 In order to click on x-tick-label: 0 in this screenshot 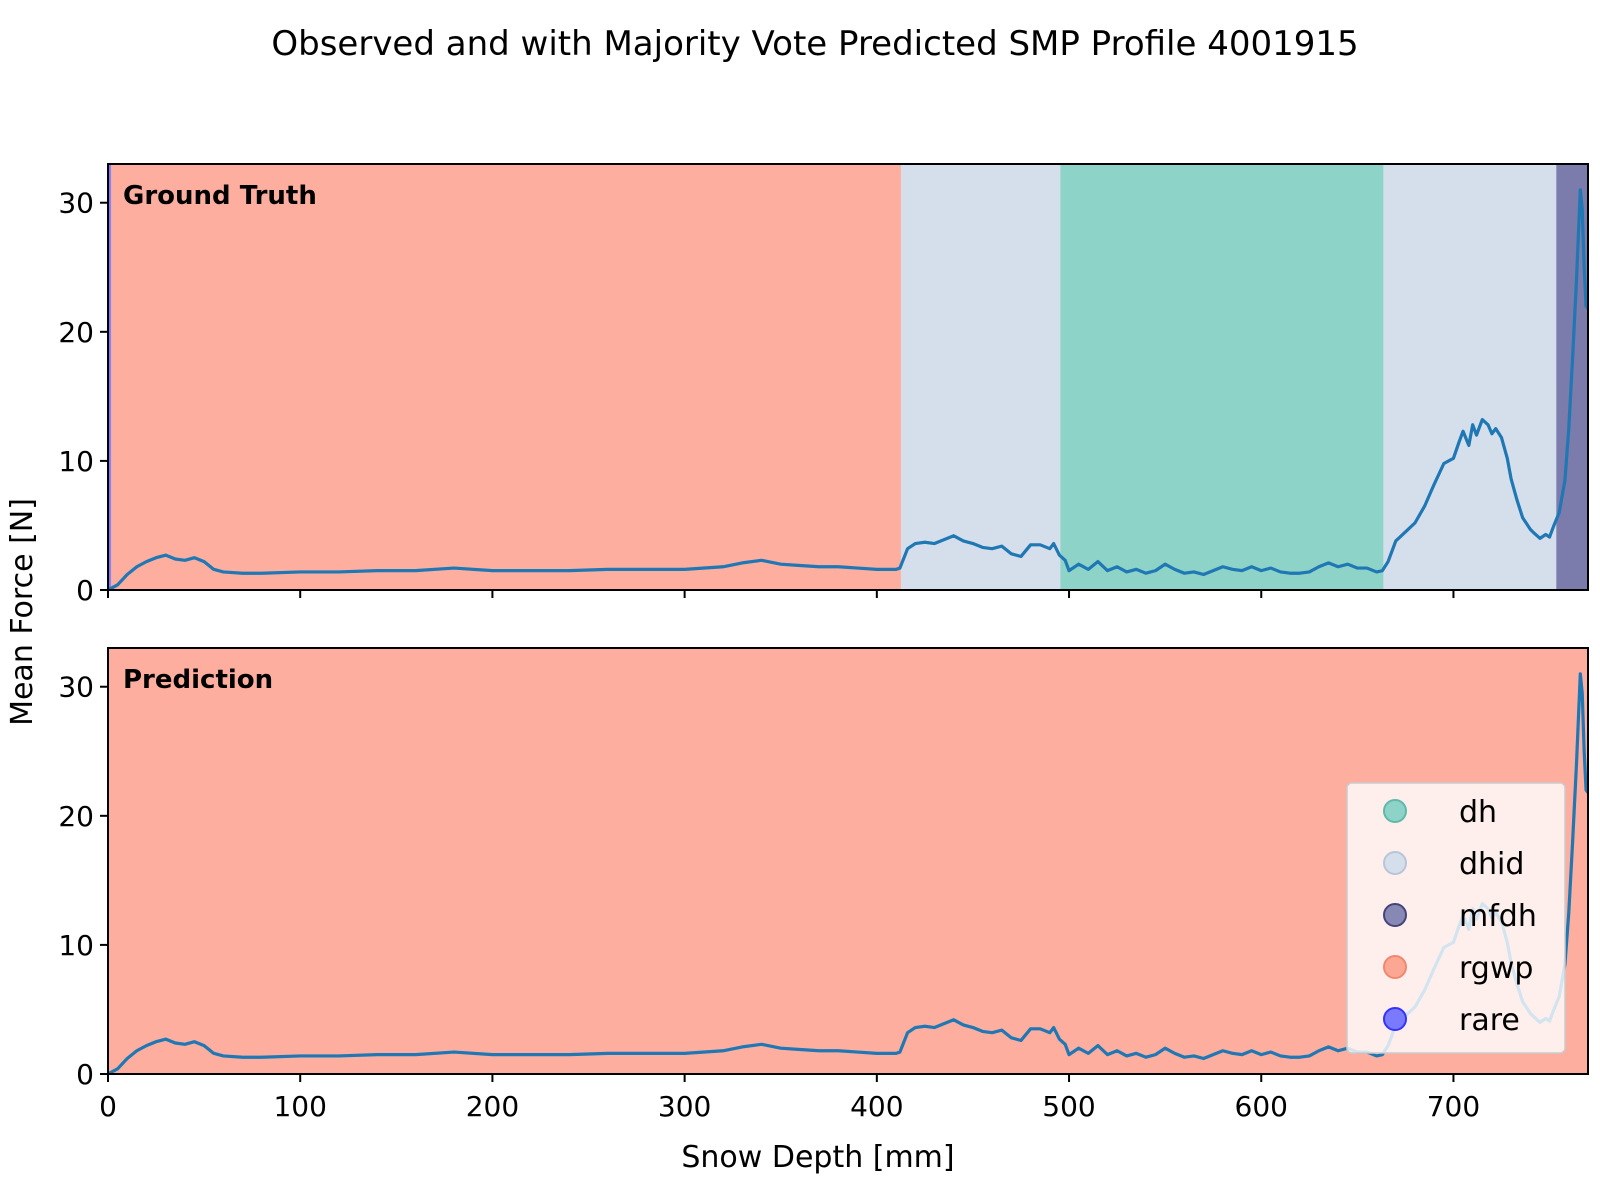, I will do `click(108, 1106)`.